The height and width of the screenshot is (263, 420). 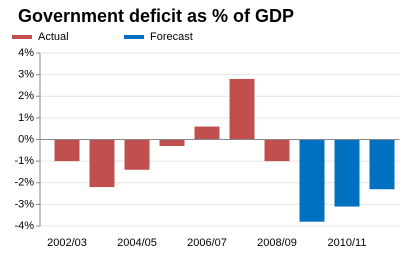 I want to click on legend-label: Forecast, so click(x=171, y=37).